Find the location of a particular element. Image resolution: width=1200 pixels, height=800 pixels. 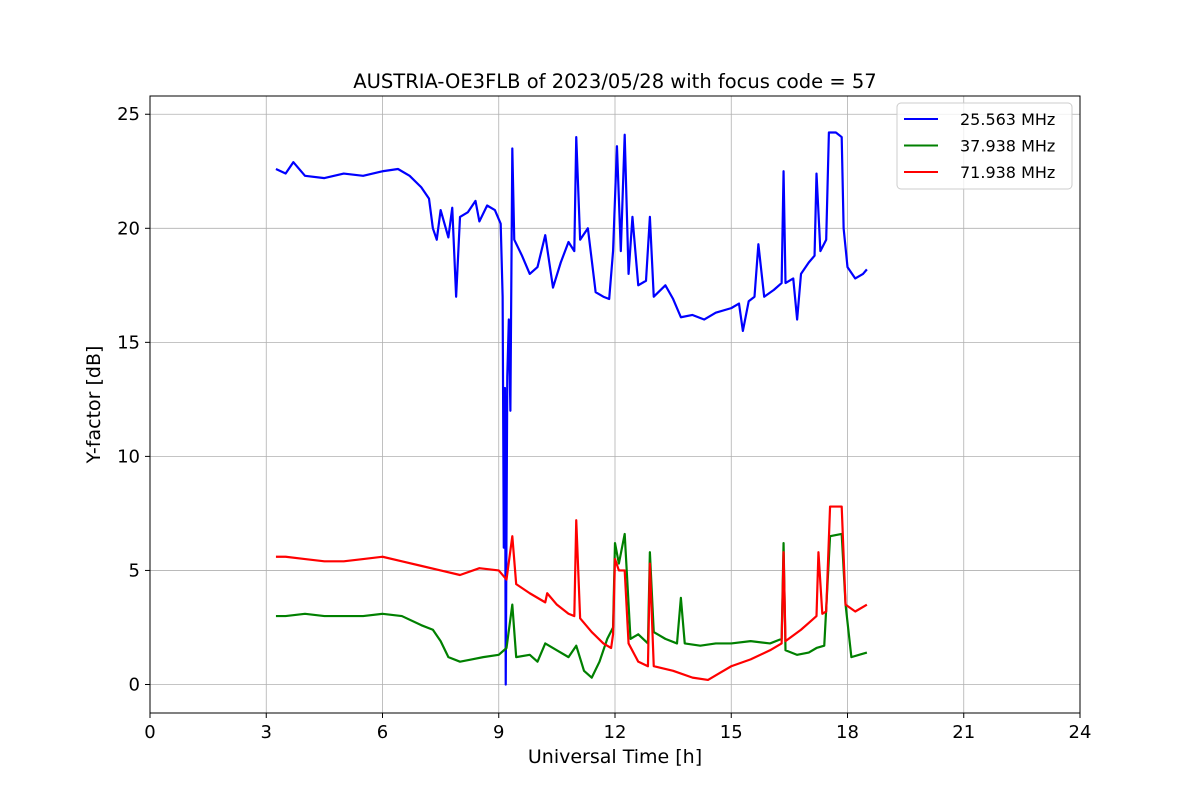

y-tick-label: 5 is located at coordinates (134, 570).